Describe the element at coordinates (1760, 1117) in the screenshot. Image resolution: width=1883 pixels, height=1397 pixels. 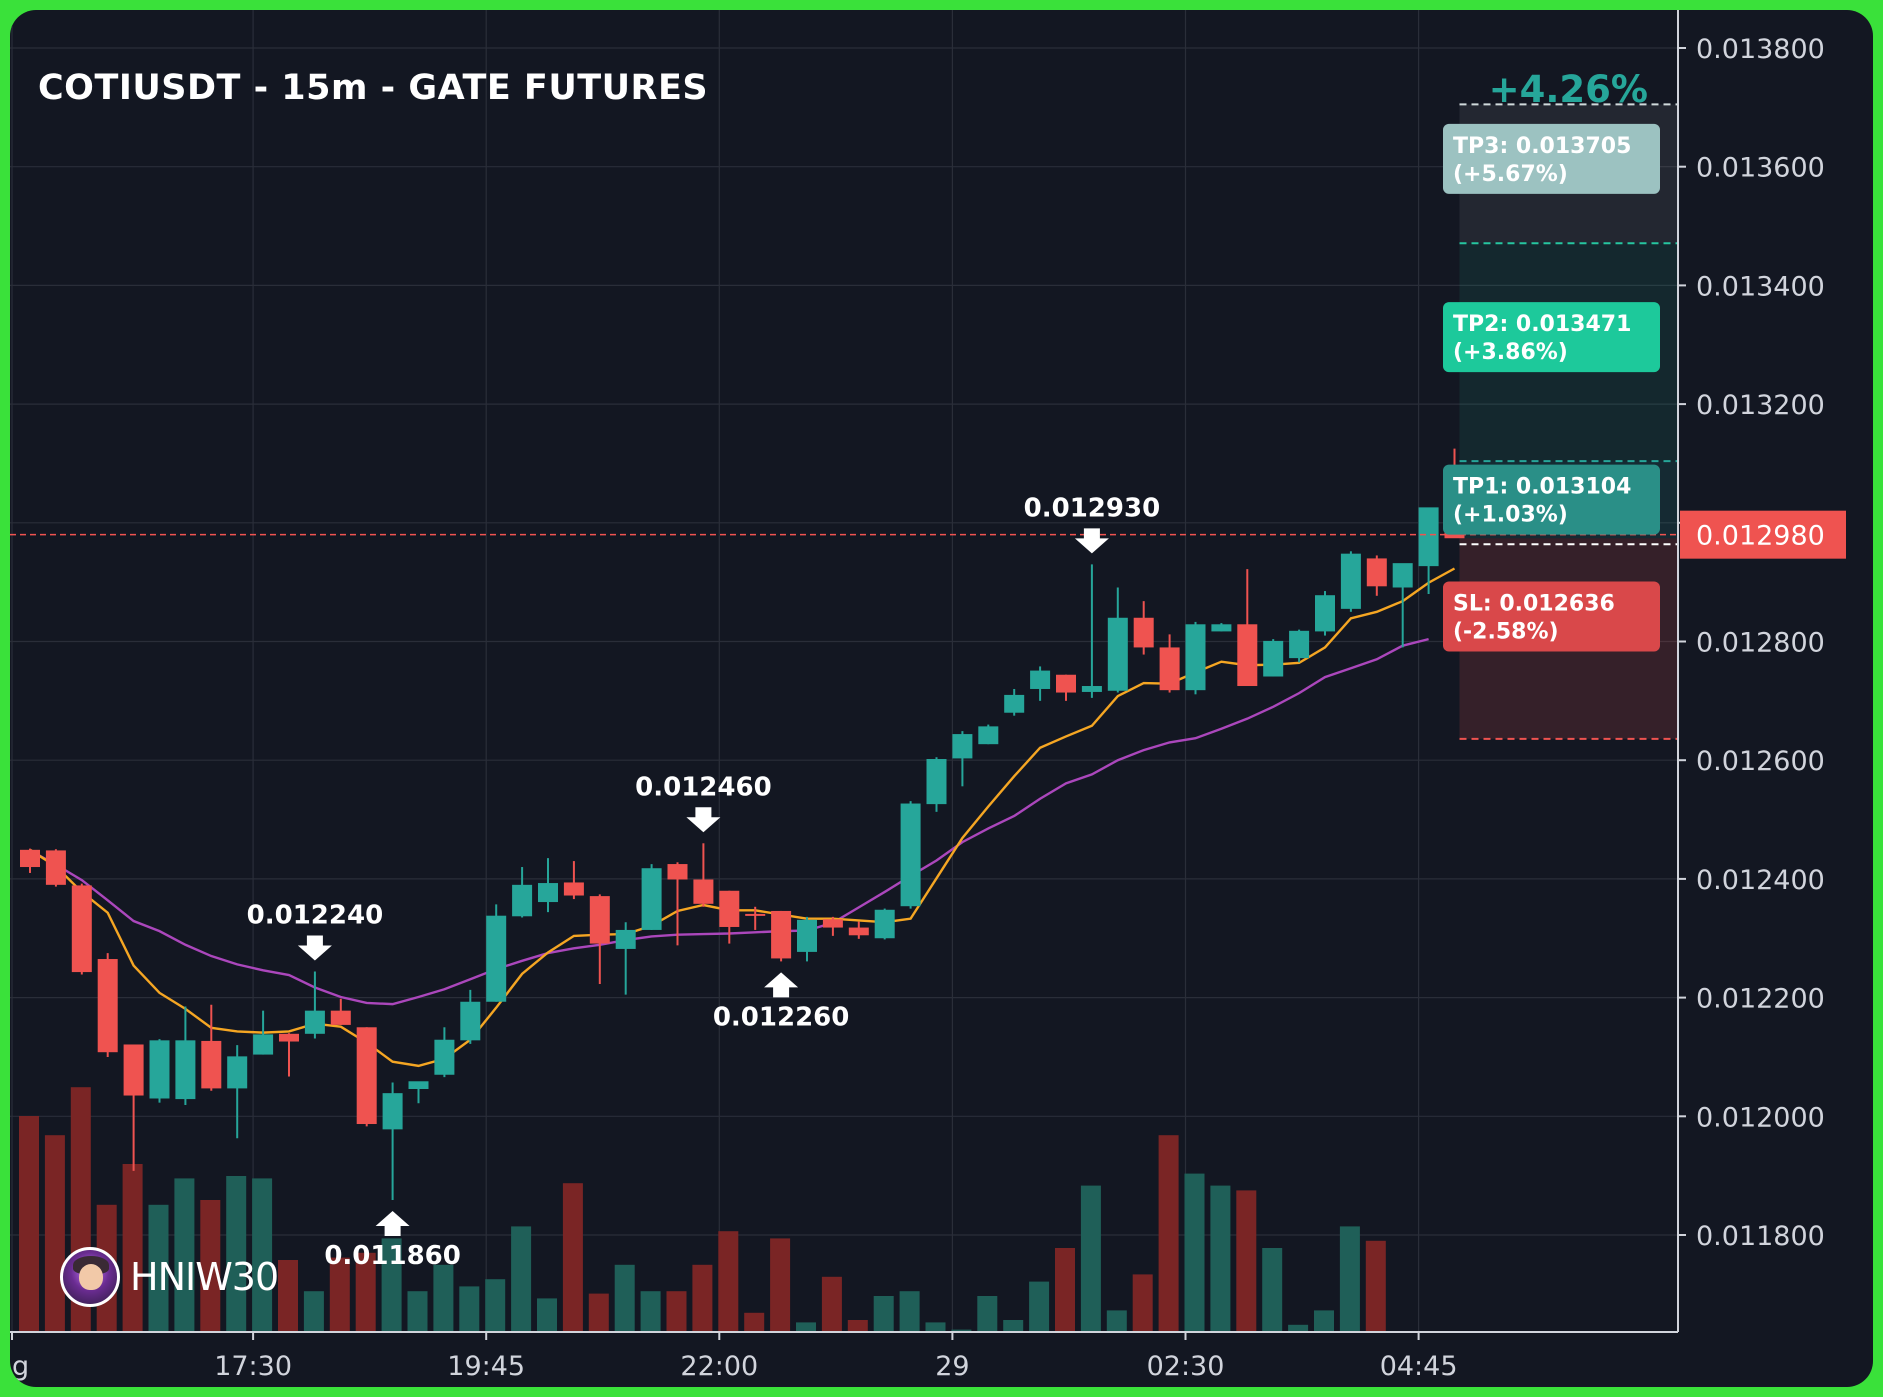
I see `y-tick-label: 0.012000` at that location.